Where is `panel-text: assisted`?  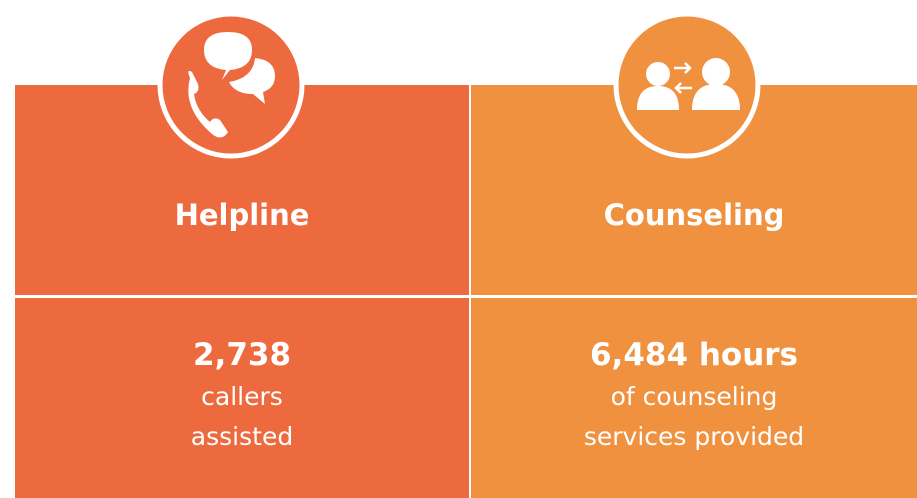 panel-text: assisted is located at coordinates (242, 436).